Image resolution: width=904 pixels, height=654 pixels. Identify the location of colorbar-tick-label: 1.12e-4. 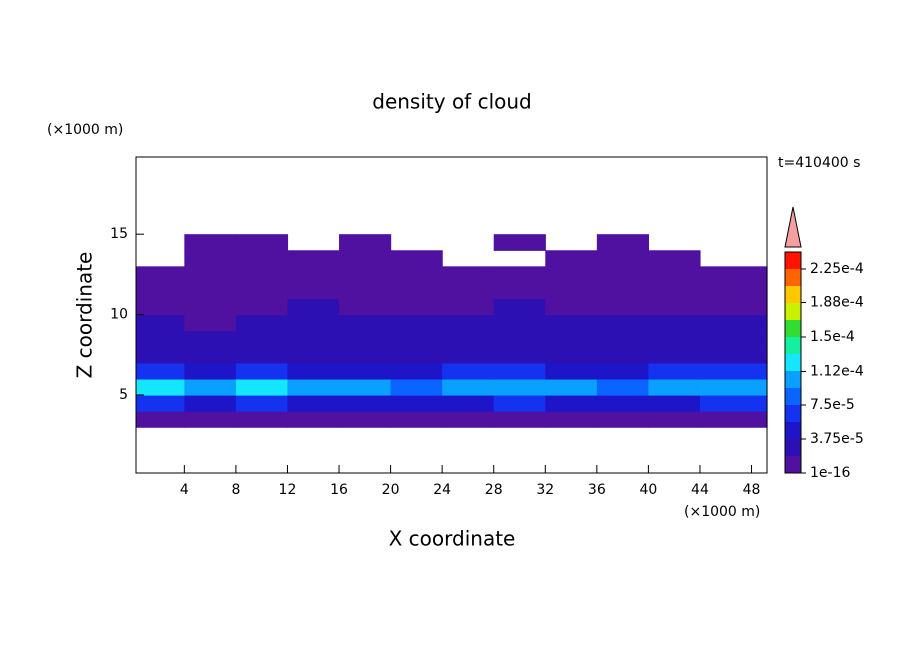
(837, 371).